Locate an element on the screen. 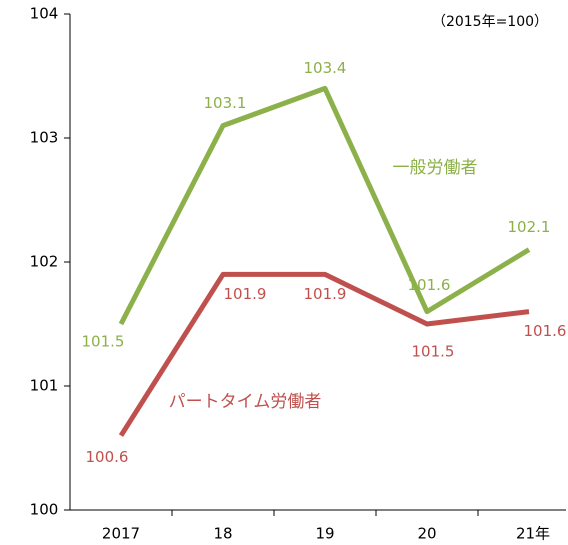 Image resolution: width=568 pixels, height=545 pixels. x-tick-label: 18 is located at coordinates (222, 534).